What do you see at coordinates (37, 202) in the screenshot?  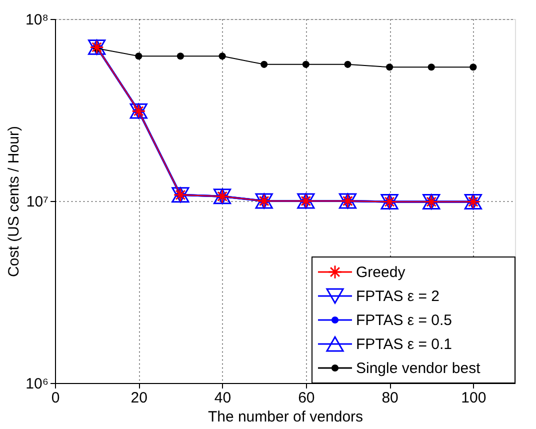 I see `y-tick-label: 10⁷` at bounding box center [37, 202].